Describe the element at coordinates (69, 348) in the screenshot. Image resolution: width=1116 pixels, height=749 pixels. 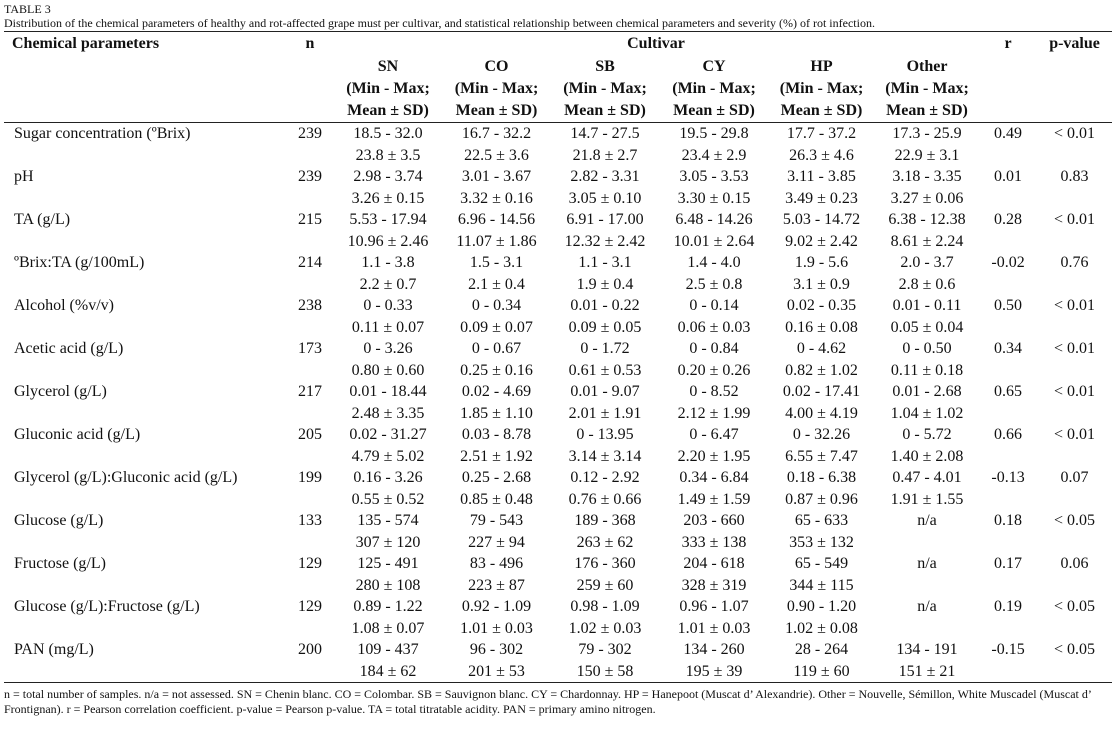
I see `parameter-name: Acetic acid (g/L)` at that location.